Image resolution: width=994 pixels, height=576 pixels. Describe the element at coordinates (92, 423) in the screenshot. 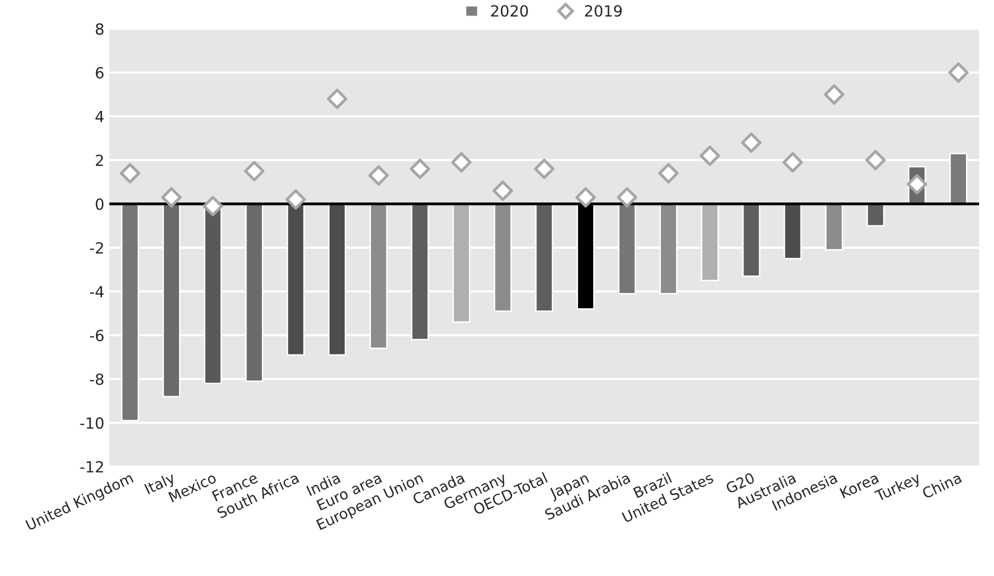

I see `y-tick-label: -10` at that location.